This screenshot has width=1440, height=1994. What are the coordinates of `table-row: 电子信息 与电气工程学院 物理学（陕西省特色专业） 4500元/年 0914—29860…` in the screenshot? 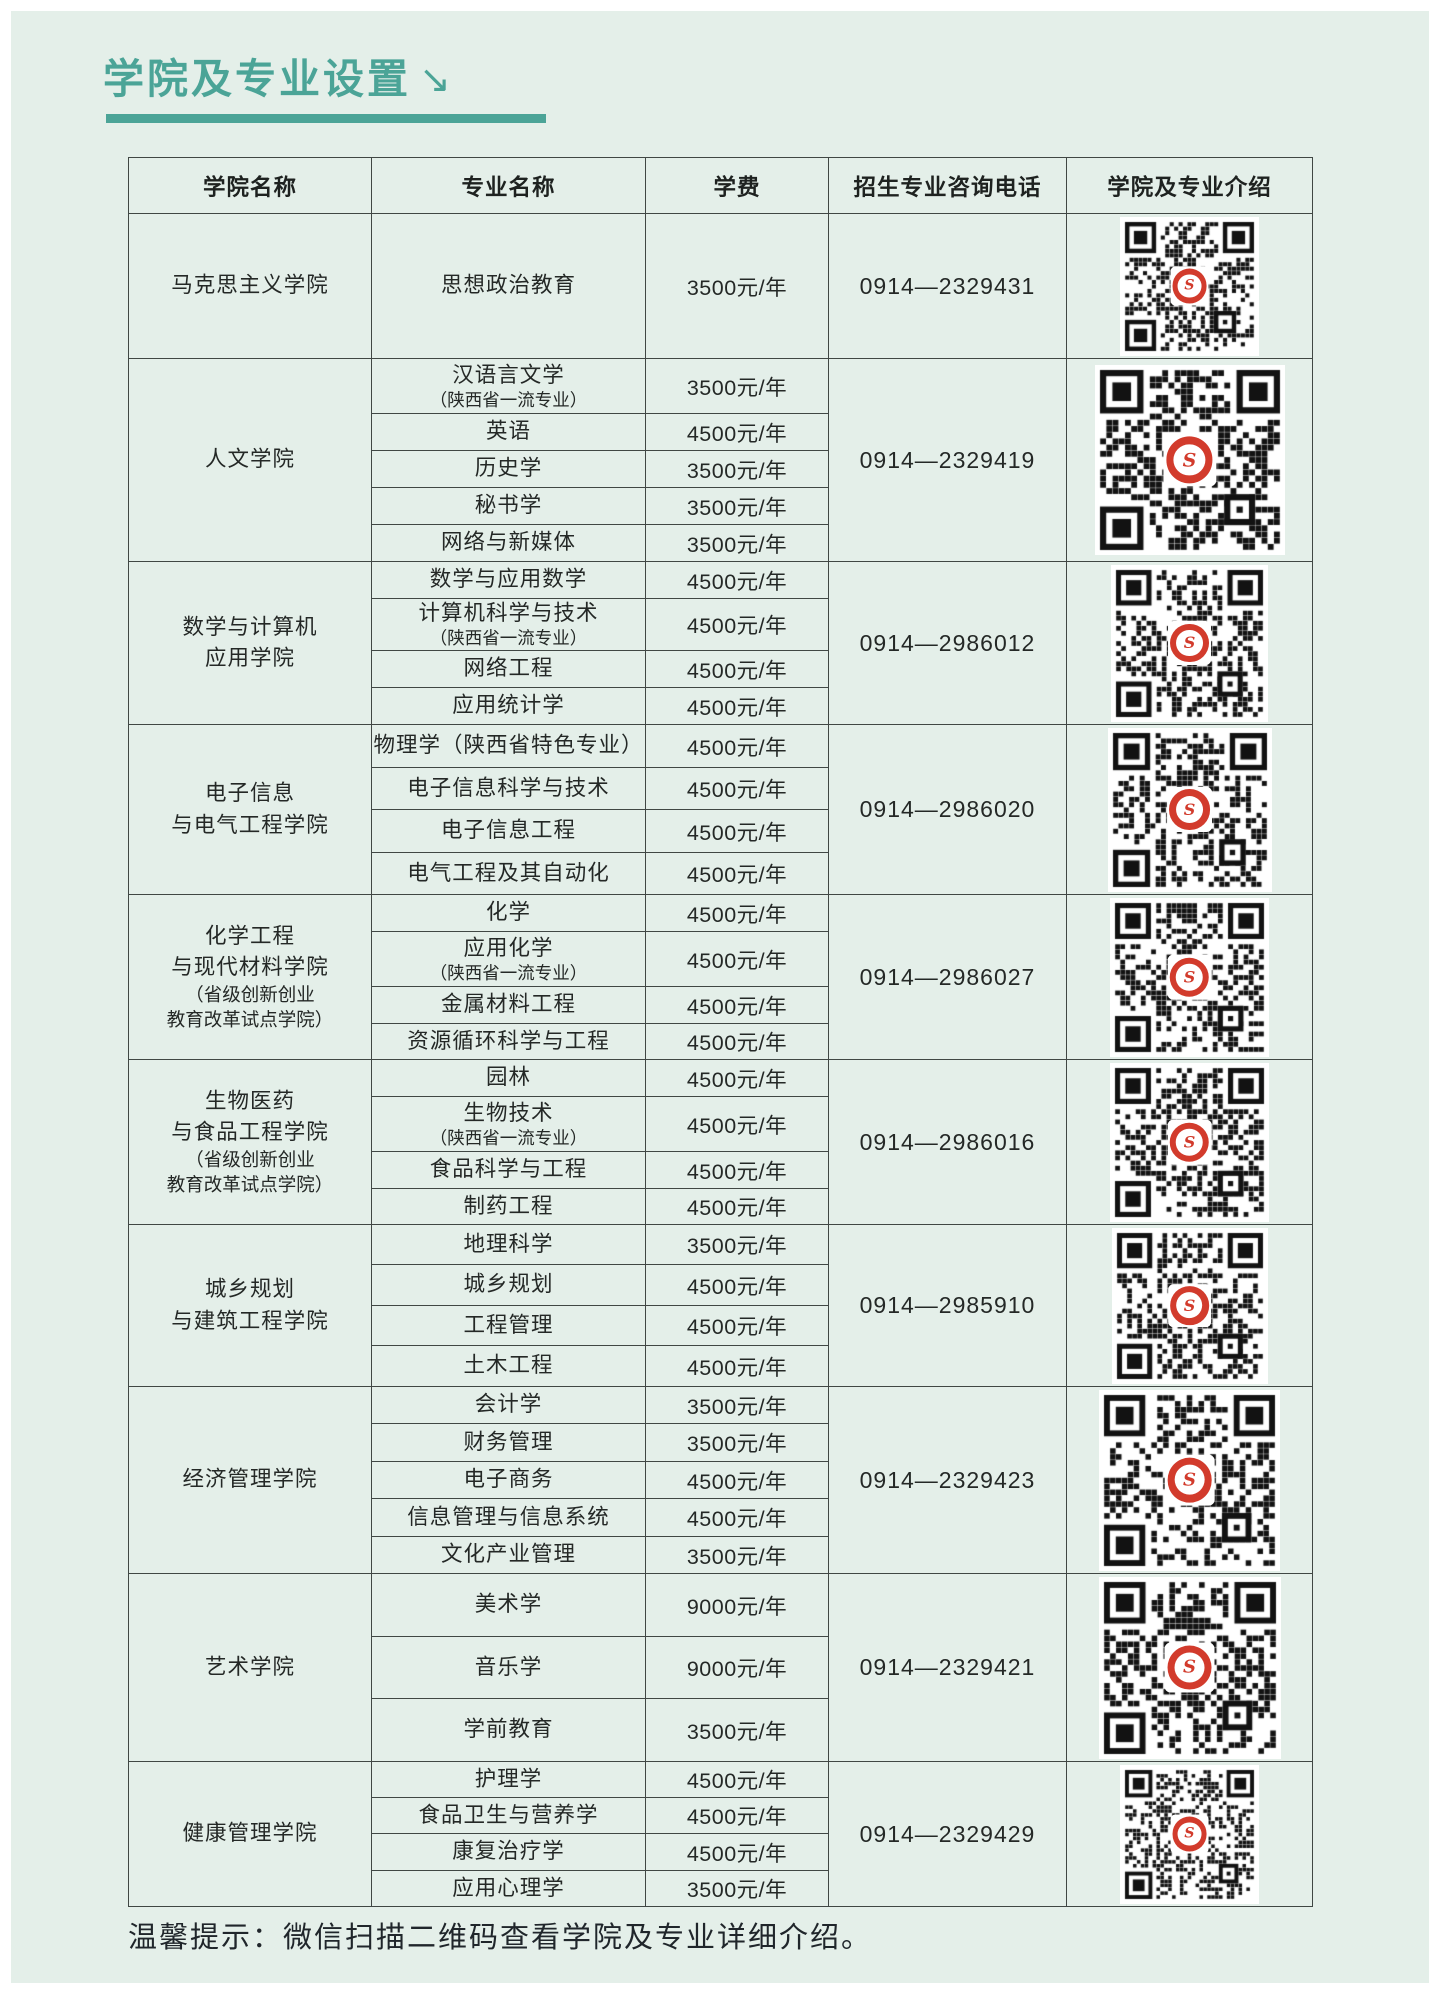 It's located at (721, 810).